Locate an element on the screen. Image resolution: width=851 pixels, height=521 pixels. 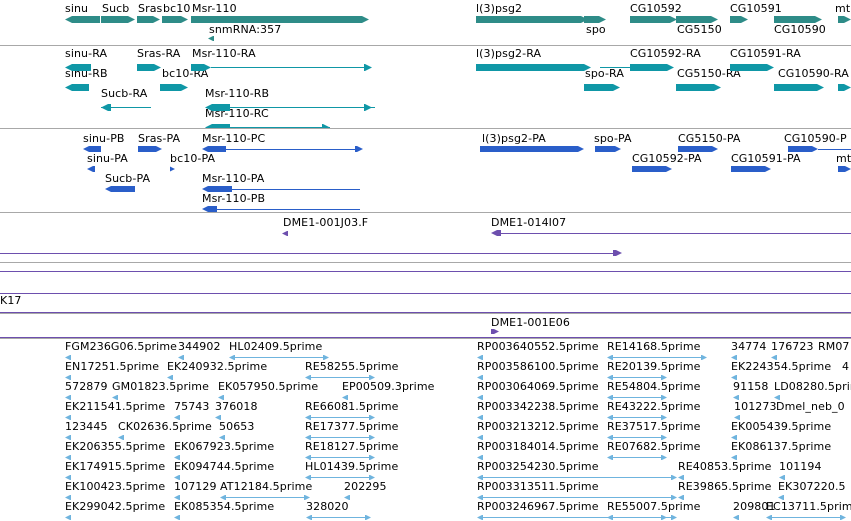
est-label: 34774 is located at coordinates (749, 346).